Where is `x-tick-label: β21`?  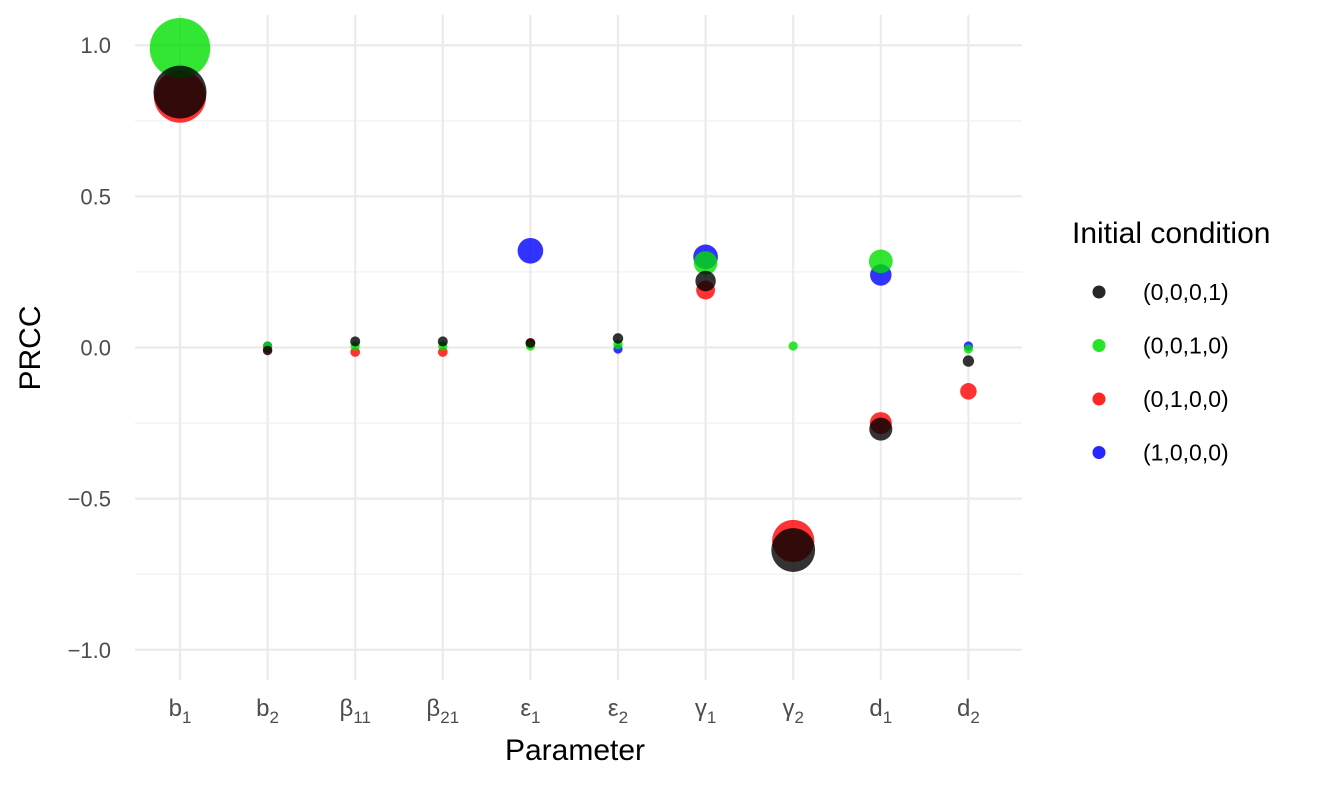
x-tick-label: β21 is located at coordinates (442, 711).